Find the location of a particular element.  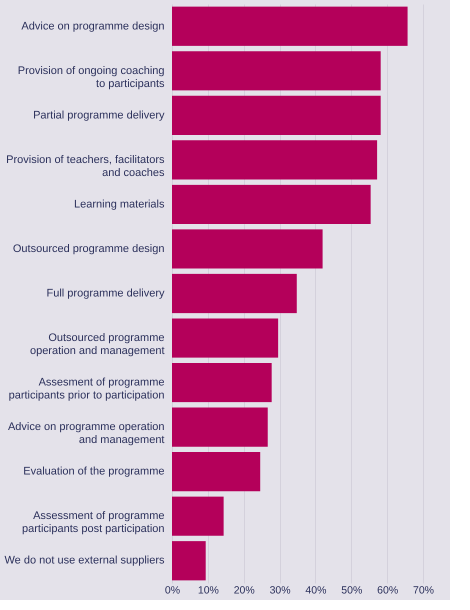

x-tick-label: 70% is located at coordinates (423, 590).